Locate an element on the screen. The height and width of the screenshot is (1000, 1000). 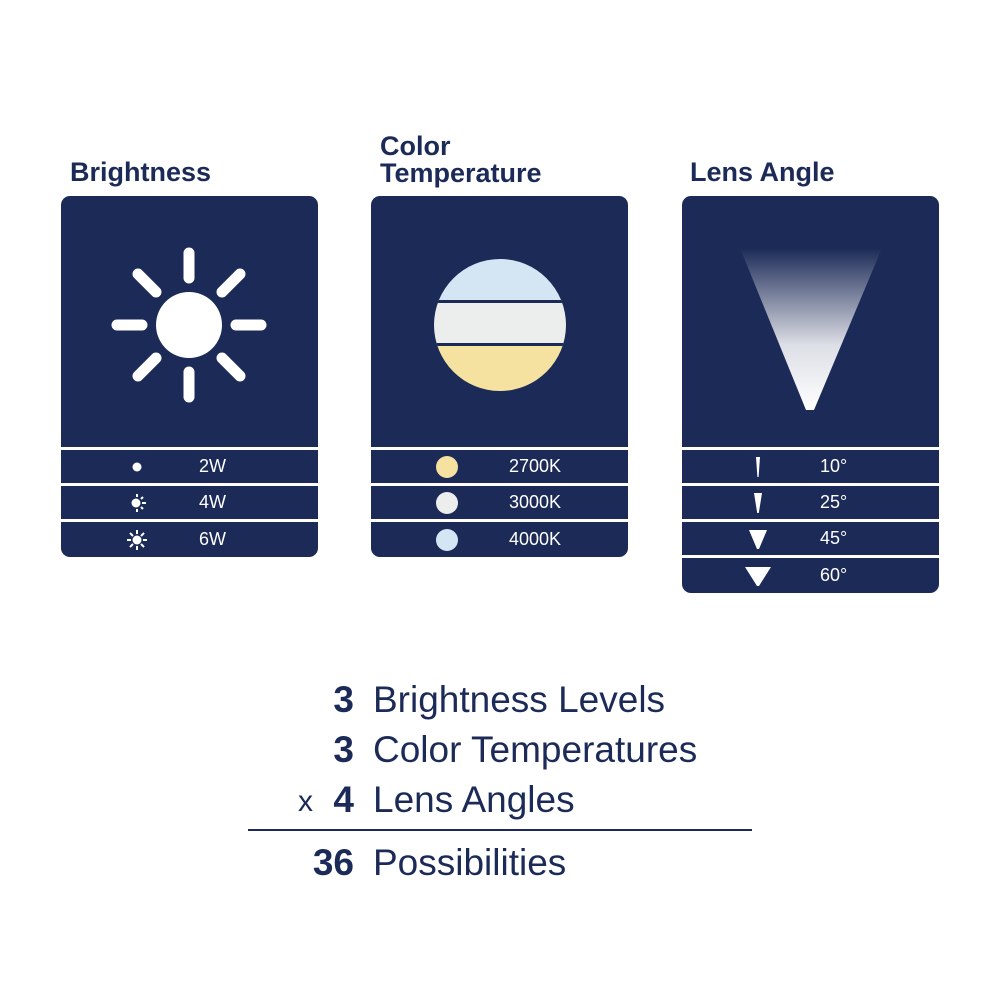
dot-icon is located at coordinates (137, 466).